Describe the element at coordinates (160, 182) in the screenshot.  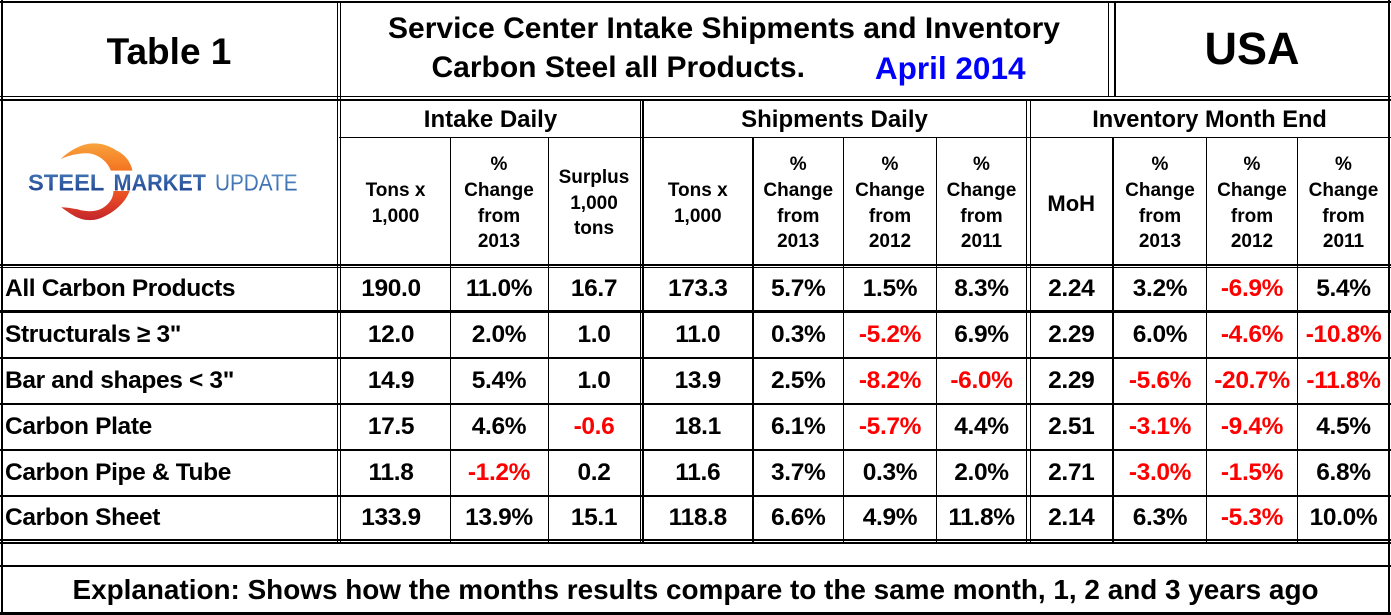
I see `svg-text: MARKET` at that location.